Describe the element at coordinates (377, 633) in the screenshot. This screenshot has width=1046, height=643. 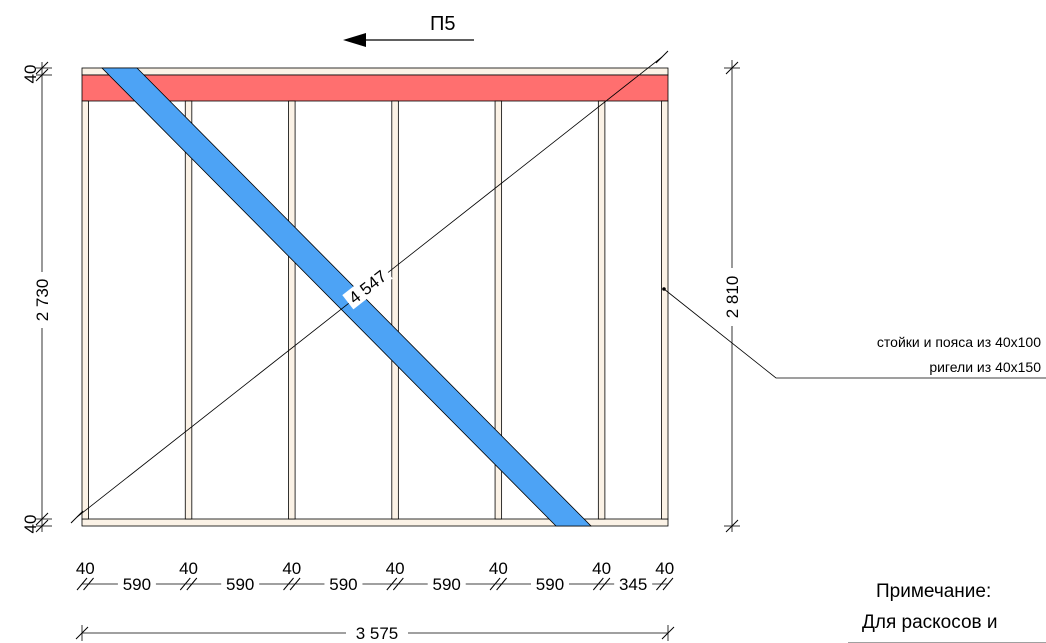
I see `total-length-label: 3 575` at that location.